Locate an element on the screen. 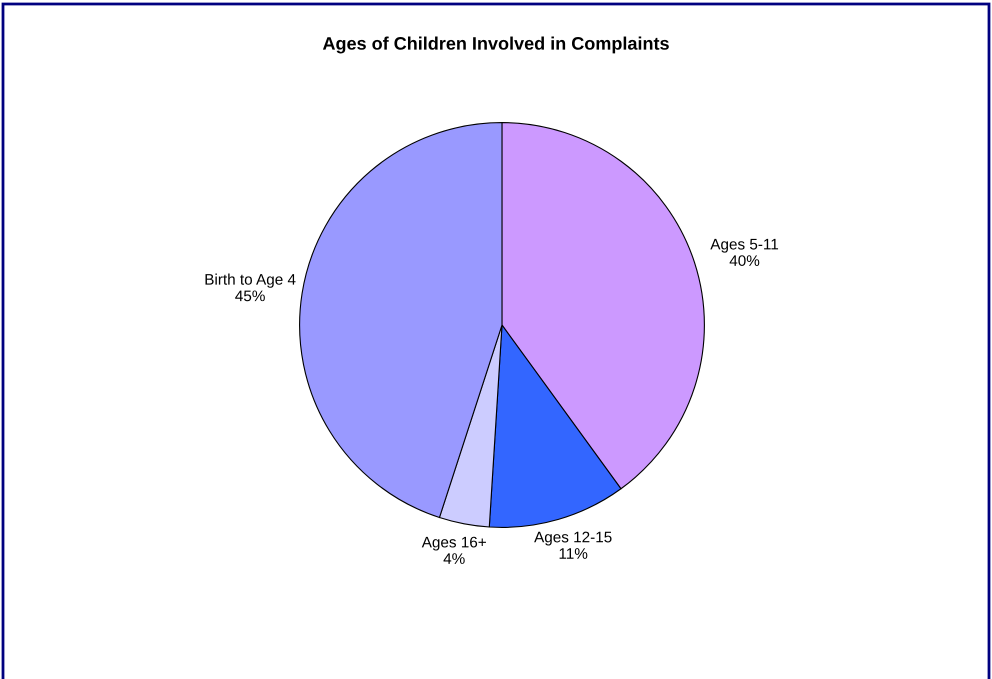  data-label: 45% is located at coordinates (250, 296).